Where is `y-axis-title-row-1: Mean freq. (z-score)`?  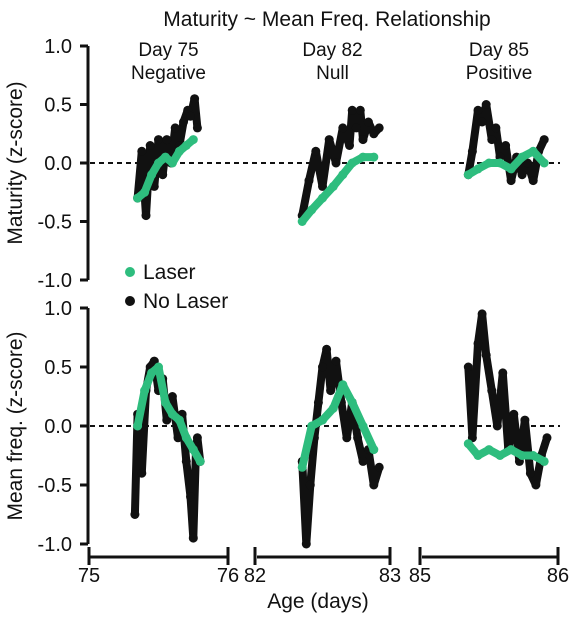
y-axis-title-row-1: Mean freq. (z-score) is located at coordinates (15, 425).